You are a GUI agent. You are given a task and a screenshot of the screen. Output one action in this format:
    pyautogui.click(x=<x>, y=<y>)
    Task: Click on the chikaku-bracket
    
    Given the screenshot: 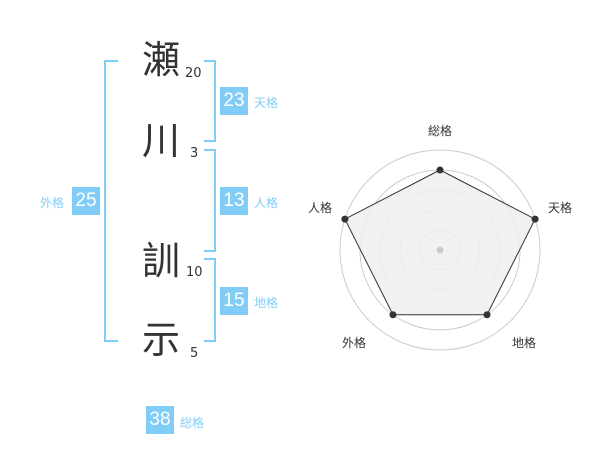 What is the action you would take?
    pyautogui.click(x=210, y=300)
    